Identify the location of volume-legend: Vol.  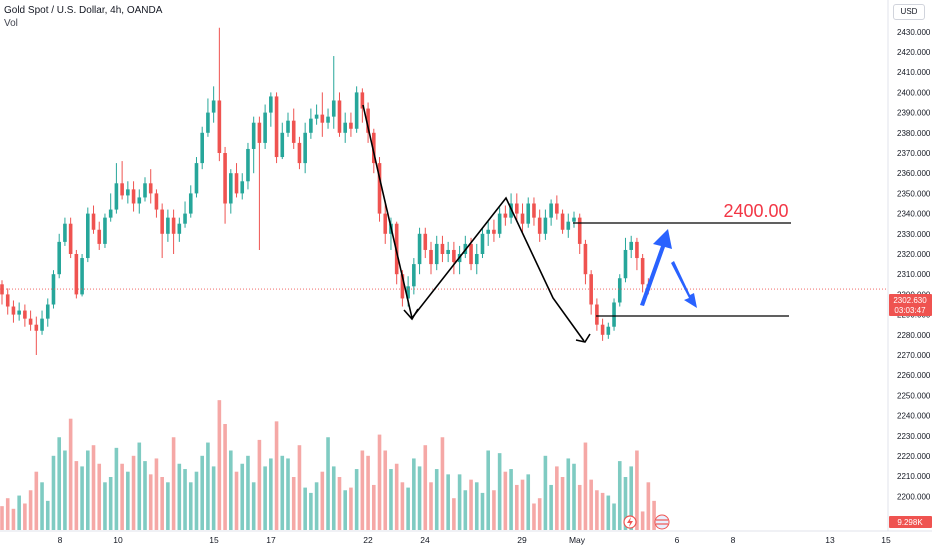
(11, 23).